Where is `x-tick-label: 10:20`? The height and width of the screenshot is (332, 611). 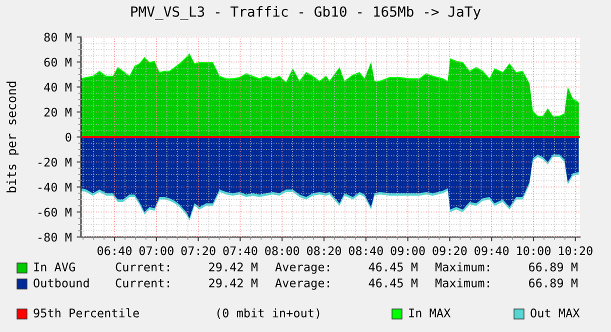 x-tick-label: 10:20 is located at coordinates (575, 251).